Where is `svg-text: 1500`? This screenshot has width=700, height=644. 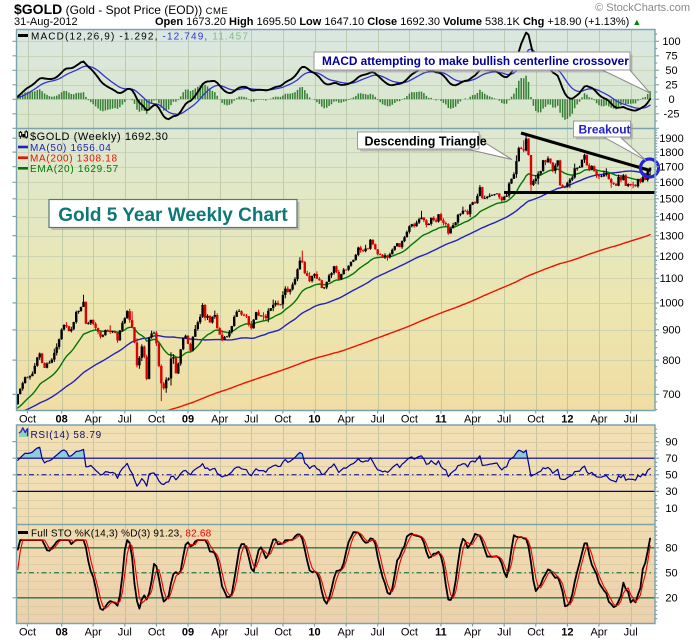 svg-text: 1500 is located at coordinates (671, 200).